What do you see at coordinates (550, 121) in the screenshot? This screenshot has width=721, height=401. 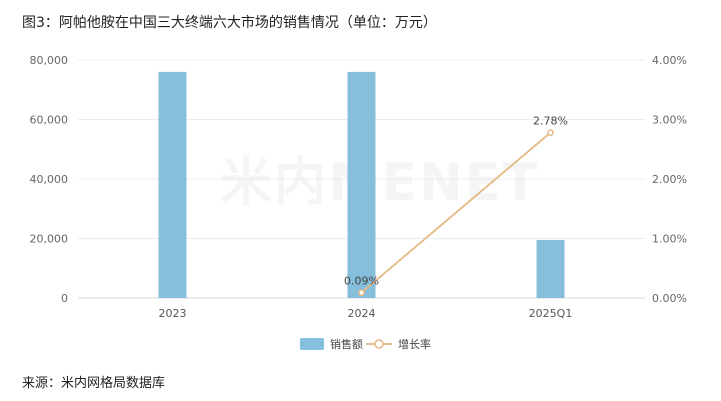 I see `data-label: 2.78%` at bounding box center [550, 121].